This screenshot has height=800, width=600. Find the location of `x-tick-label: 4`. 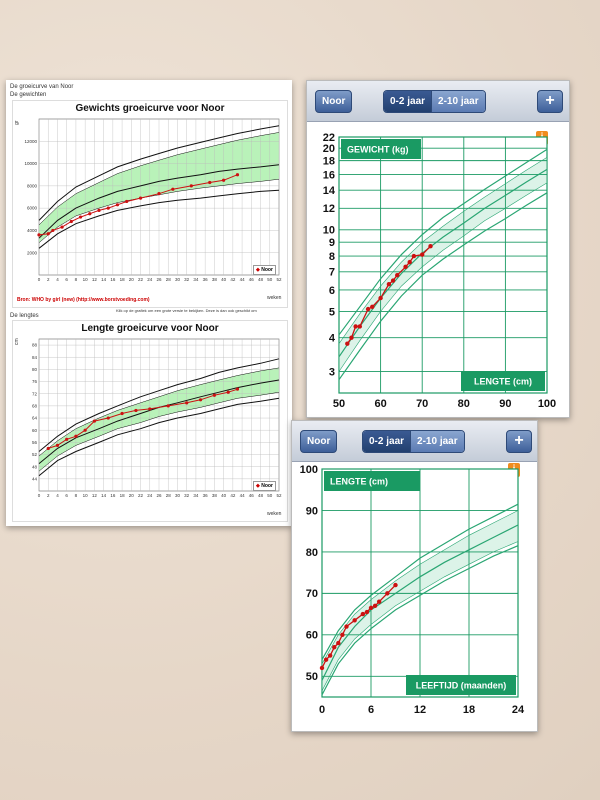

x-tick-label: 4 is located at coordinates (57, 495).